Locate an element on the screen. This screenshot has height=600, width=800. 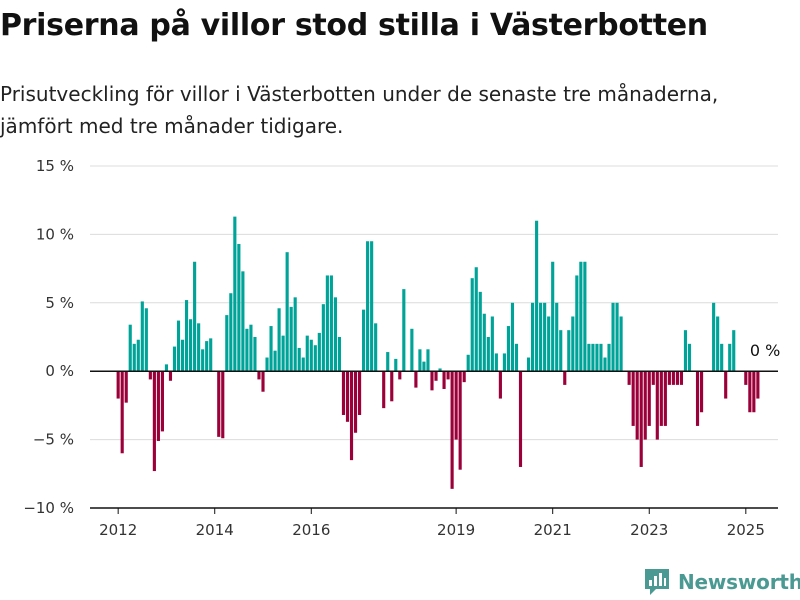
y-tick-label: 15 % is located at coordinates (55, 166).